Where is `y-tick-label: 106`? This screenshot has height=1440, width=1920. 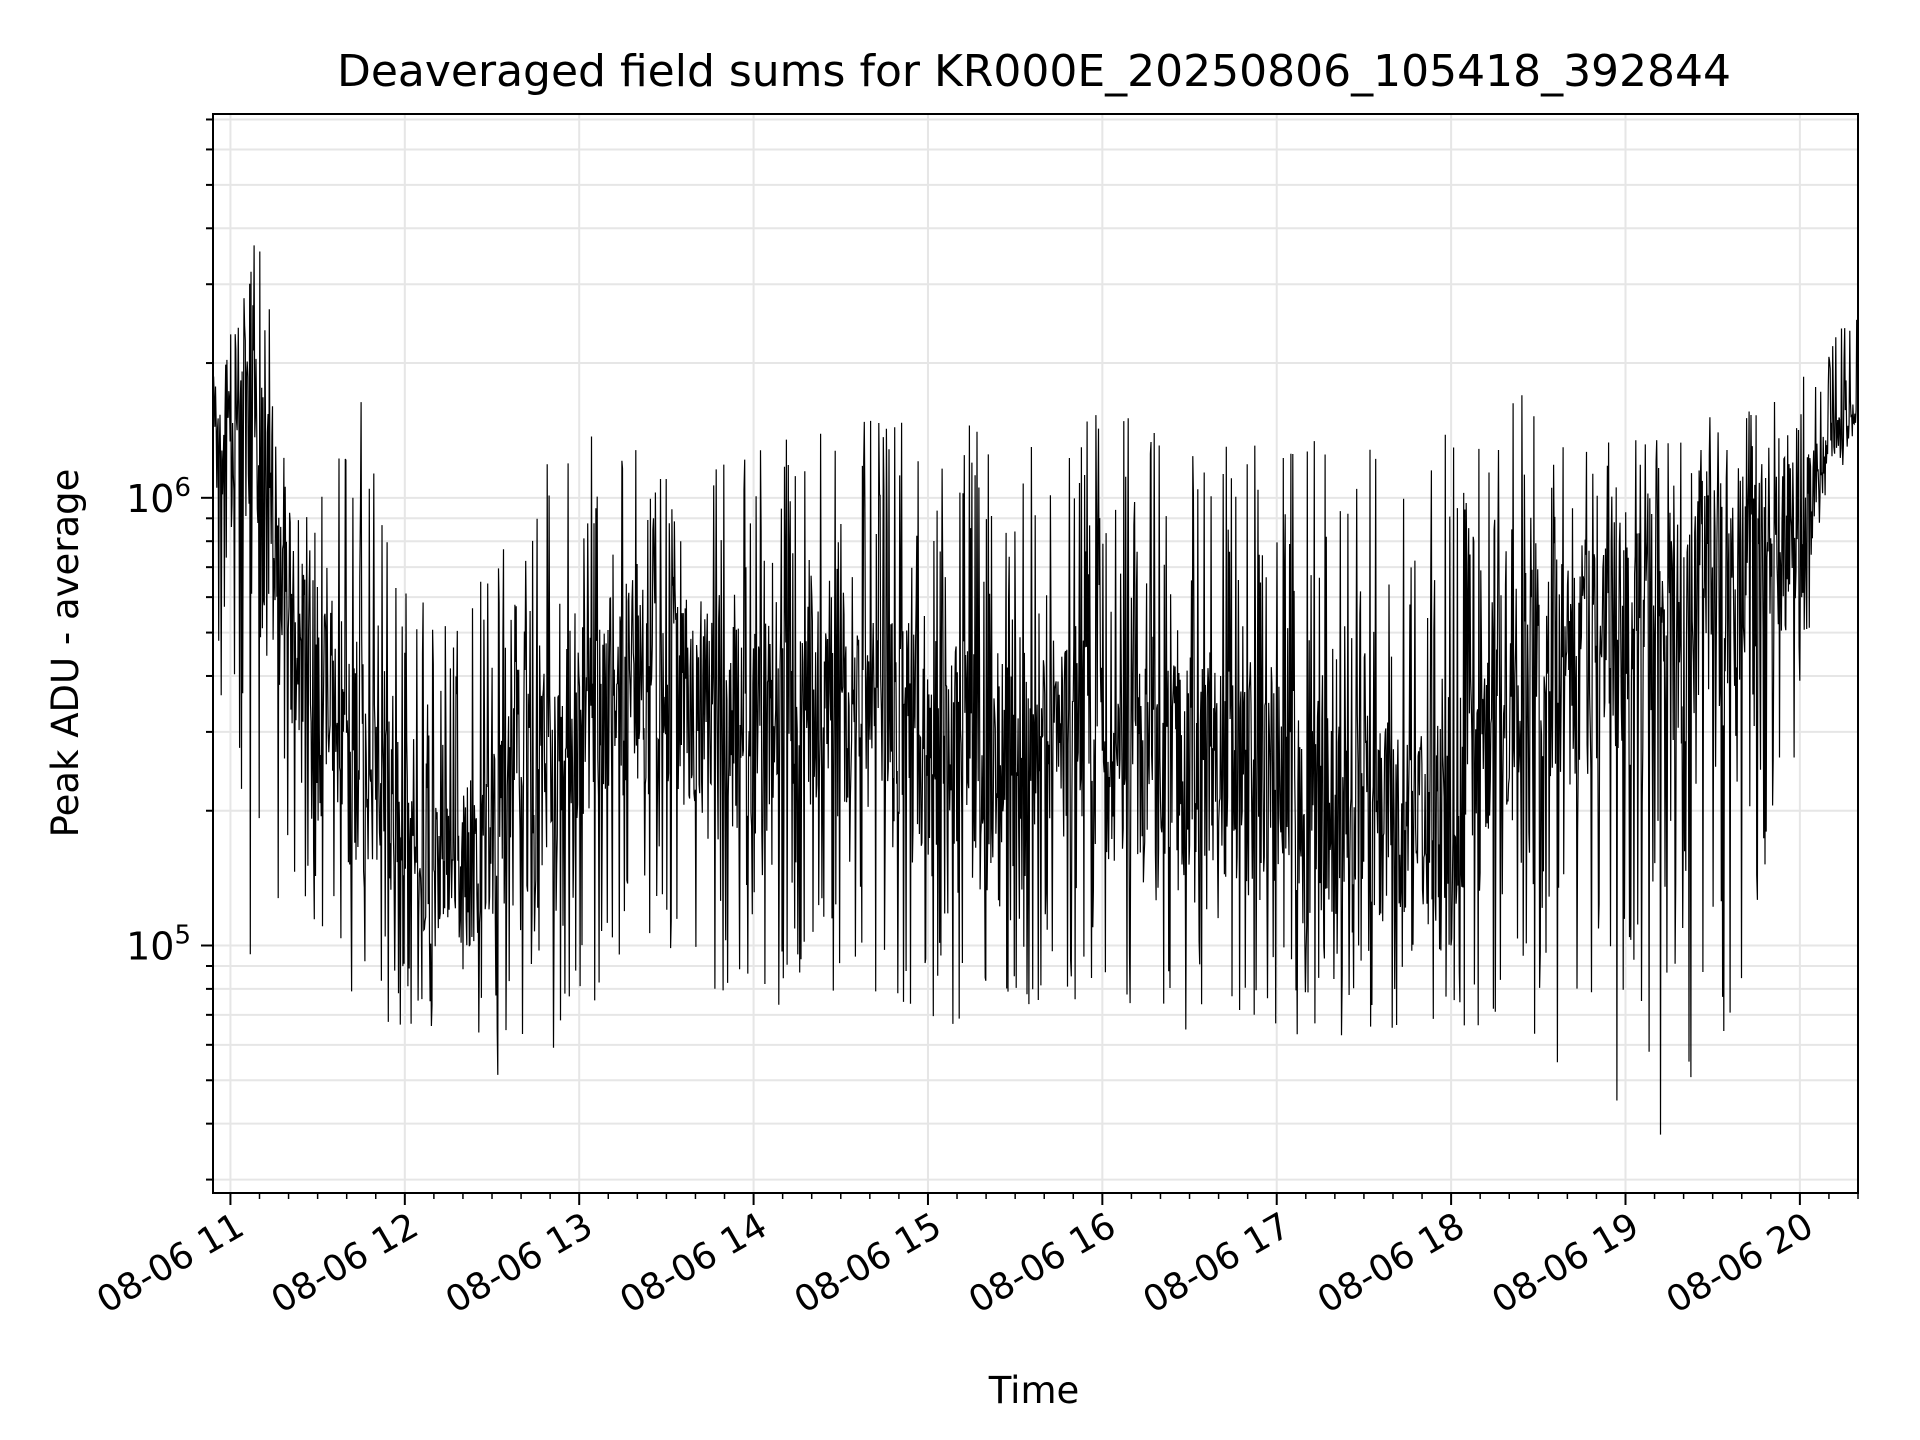 y-tick-label: 106 is located at coordinates (158, 497).